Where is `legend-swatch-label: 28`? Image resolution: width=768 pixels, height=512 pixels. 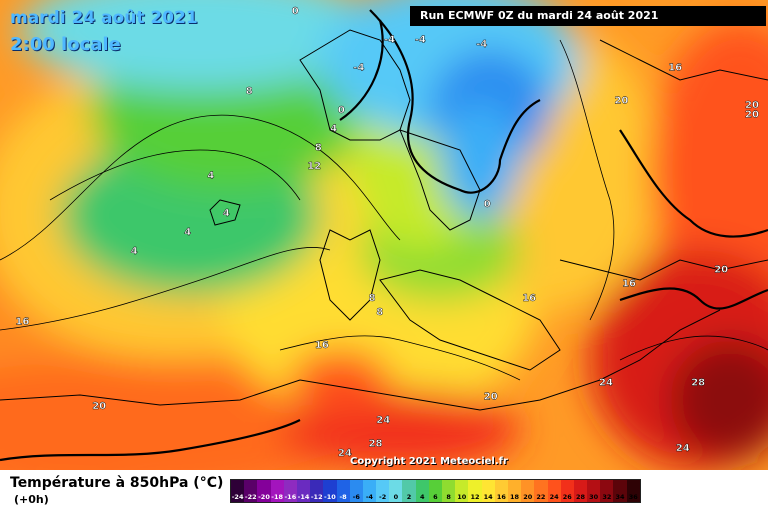
legend-swatch-label: 28 is located at coordinates (580, 497).